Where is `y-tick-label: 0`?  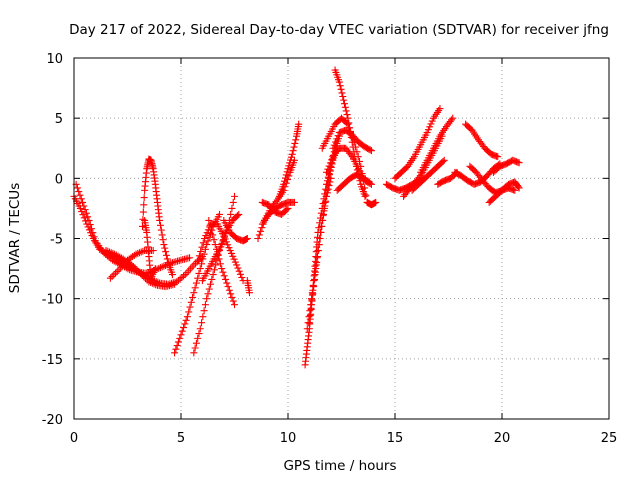 y-tick-label: 0 is located at coordinates (59, 179).